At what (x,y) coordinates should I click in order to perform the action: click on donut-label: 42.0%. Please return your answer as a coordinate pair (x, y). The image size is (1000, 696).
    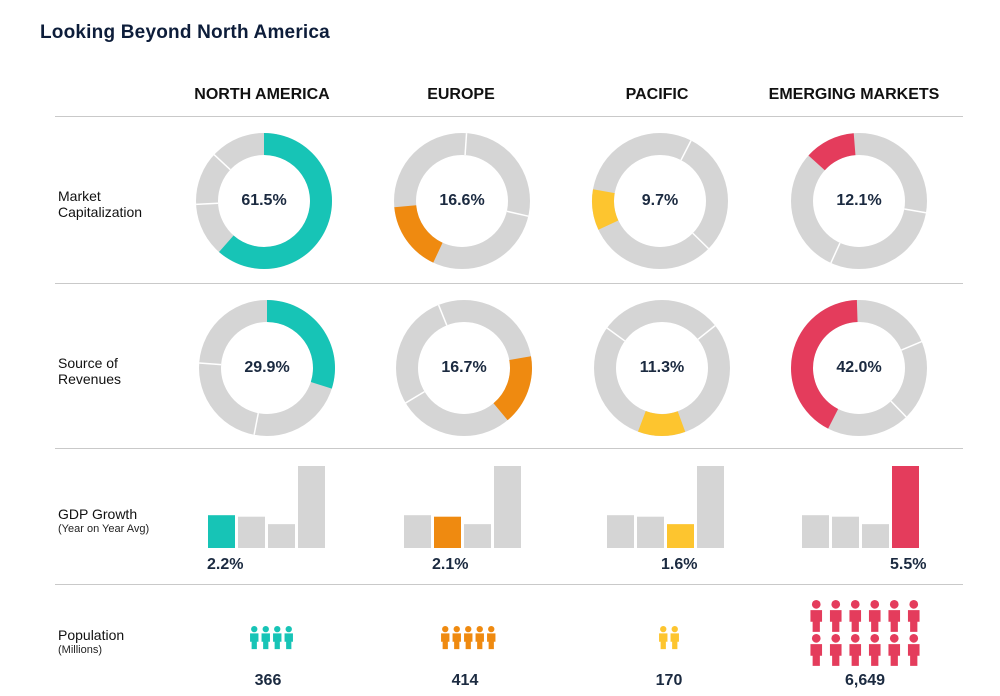
    Looking at the image, I should click on (859, 367).